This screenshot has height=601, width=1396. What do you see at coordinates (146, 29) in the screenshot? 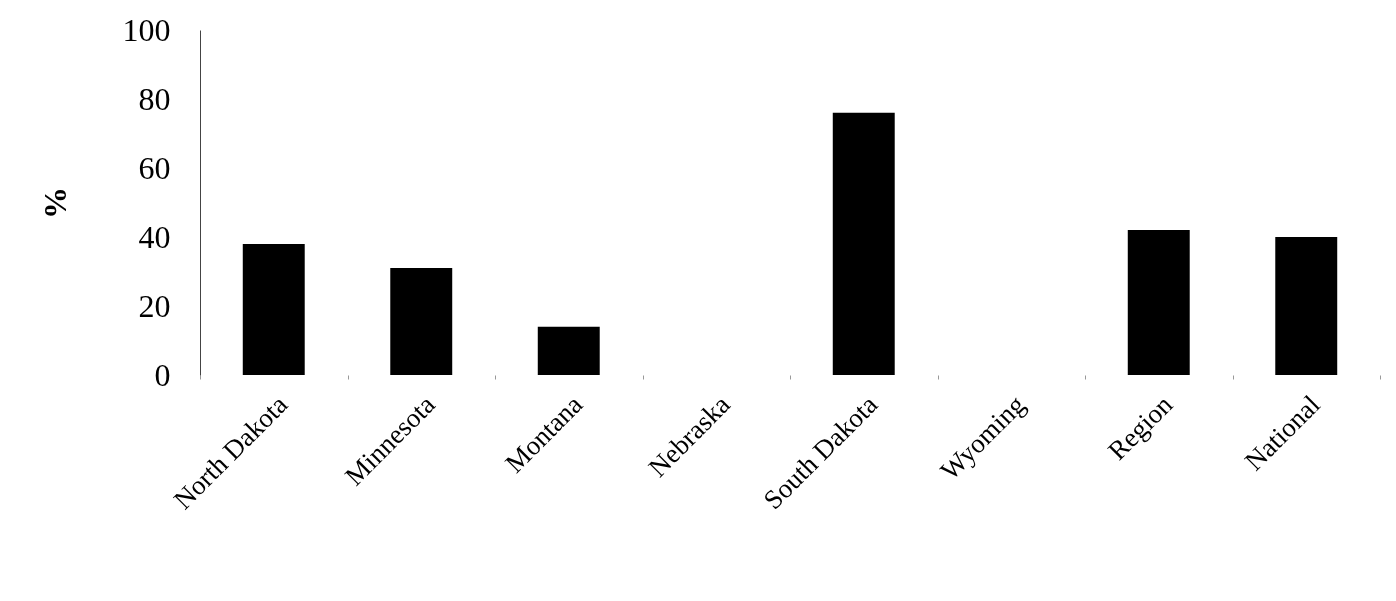
I see `y-tick-label: 100` at bounding box center [146, 29].